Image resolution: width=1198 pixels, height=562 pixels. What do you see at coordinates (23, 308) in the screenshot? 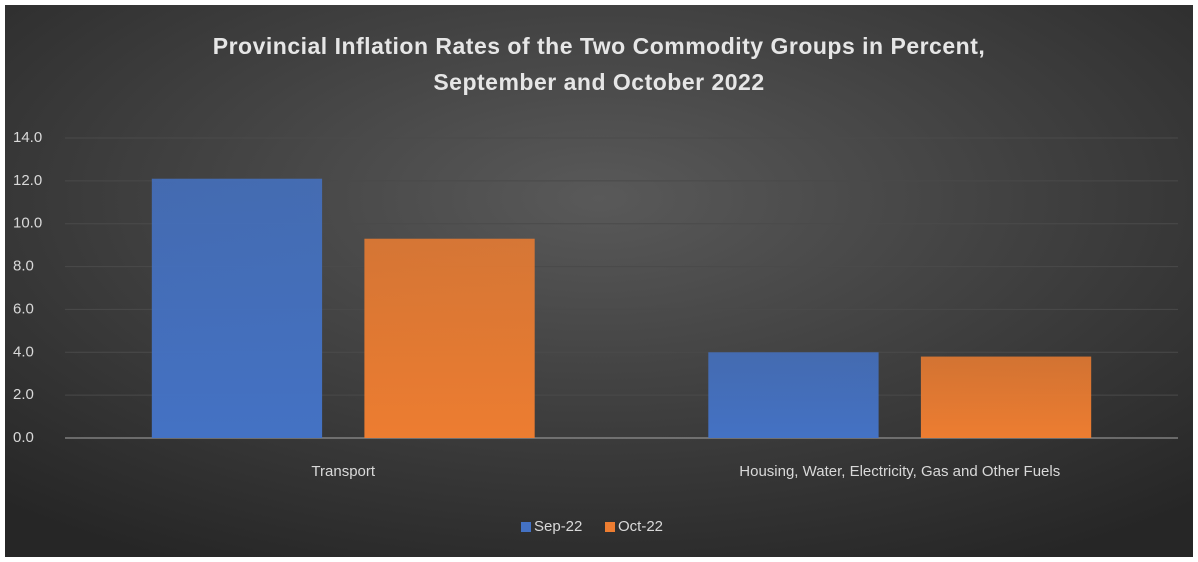
I see `y-tick-label: 6.0` at bounding box center [23, 308].